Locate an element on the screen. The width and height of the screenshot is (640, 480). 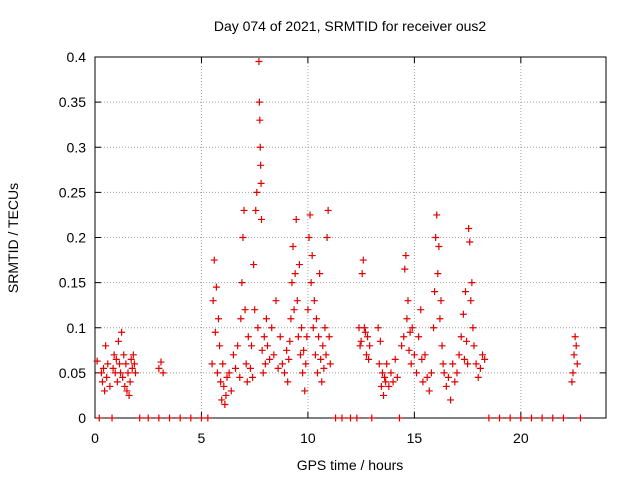
y-tick-label: 0.1 is located at coordinates (77, 328).